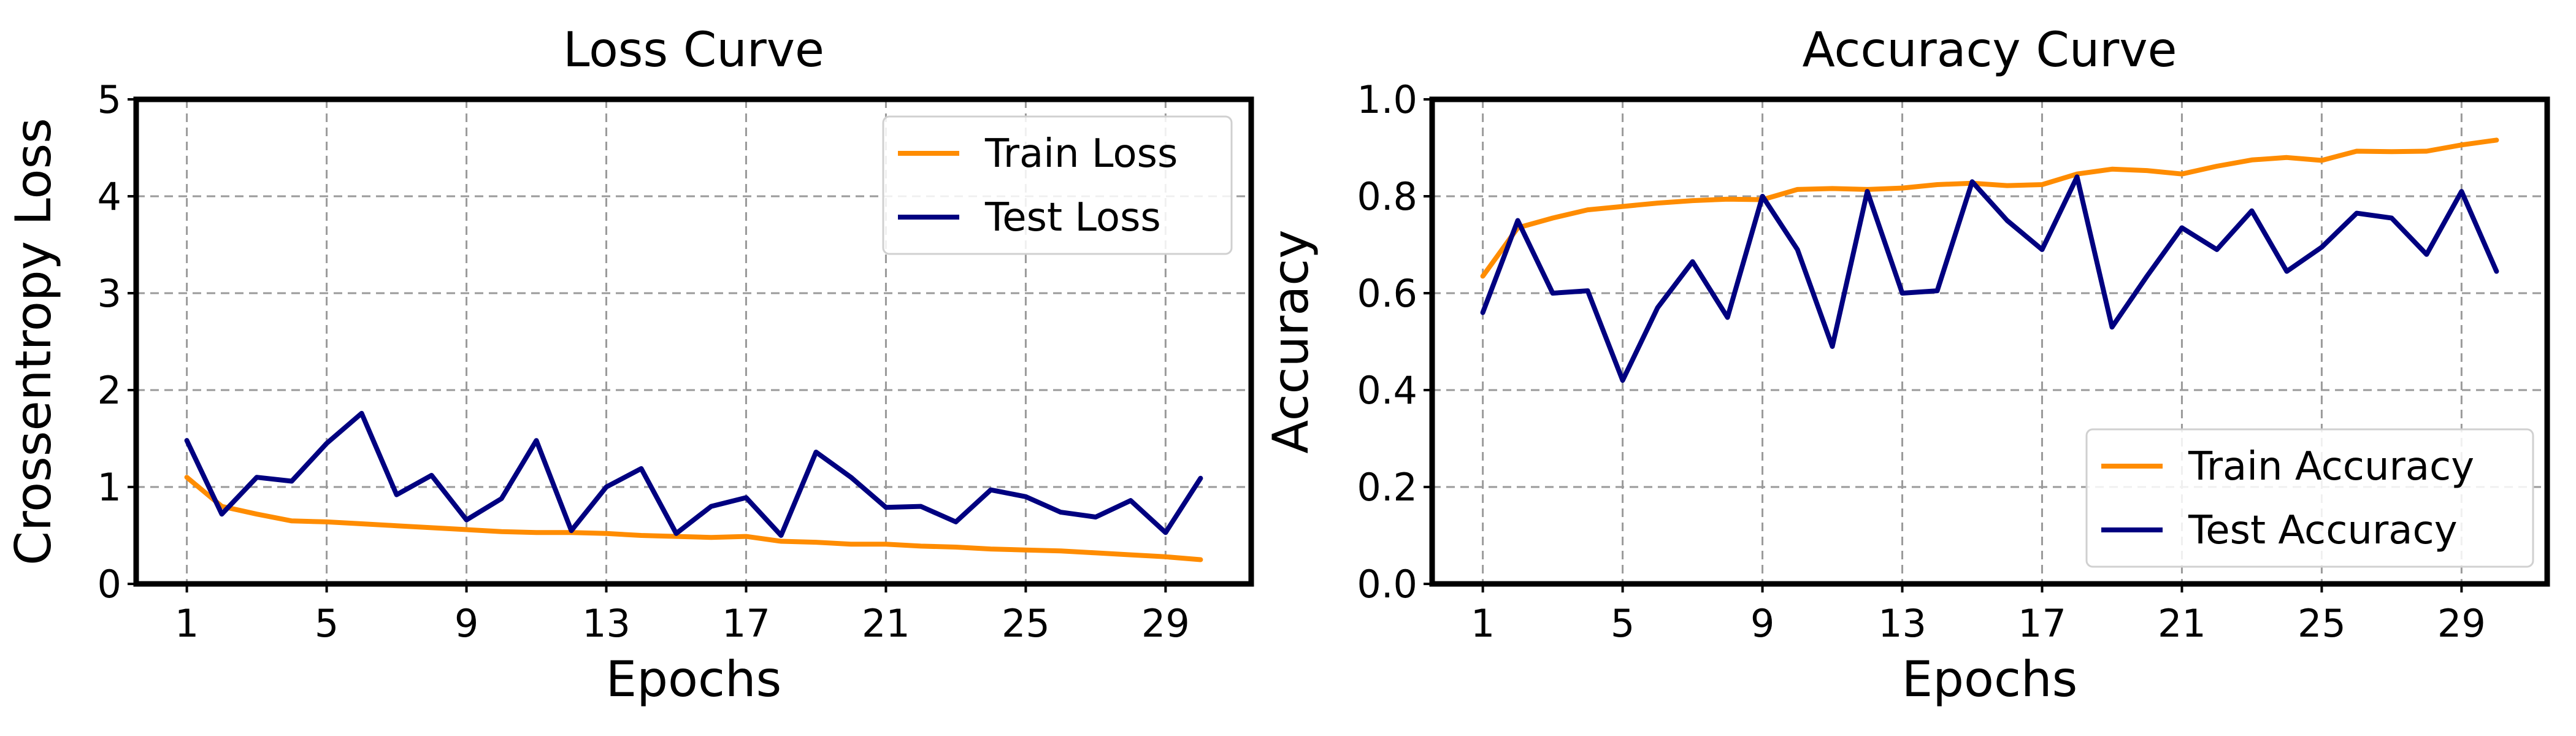 This screenshot has height=736, width=2576. What do you see at coordinates (109, 196) in the screenshot?
I see `y-tick-label: 4` at bounding box center [109, 196].